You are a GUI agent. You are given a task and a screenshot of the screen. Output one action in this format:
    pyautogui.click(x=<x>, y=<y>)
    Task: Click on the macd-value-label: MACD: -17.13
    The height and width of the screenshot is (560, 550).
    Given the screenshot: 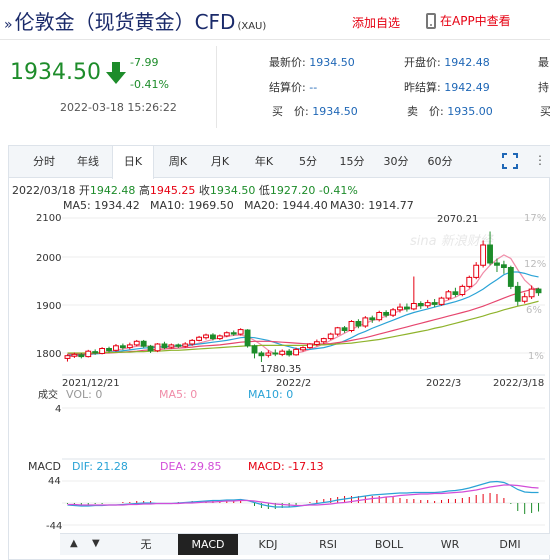 What is the action you would take?
    pyautogui.click(x=286, y=466)
    